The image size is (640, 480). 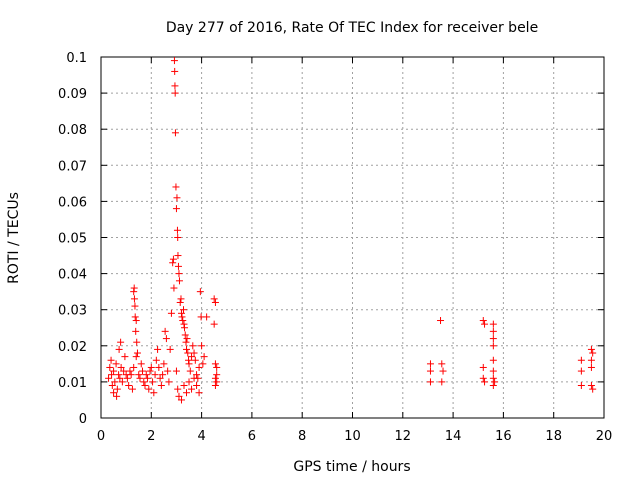 What do you see at coordinates (72, 239) in the screenshot?
I see `y-tick-label: 0.05` at bounding box center [72, 239].